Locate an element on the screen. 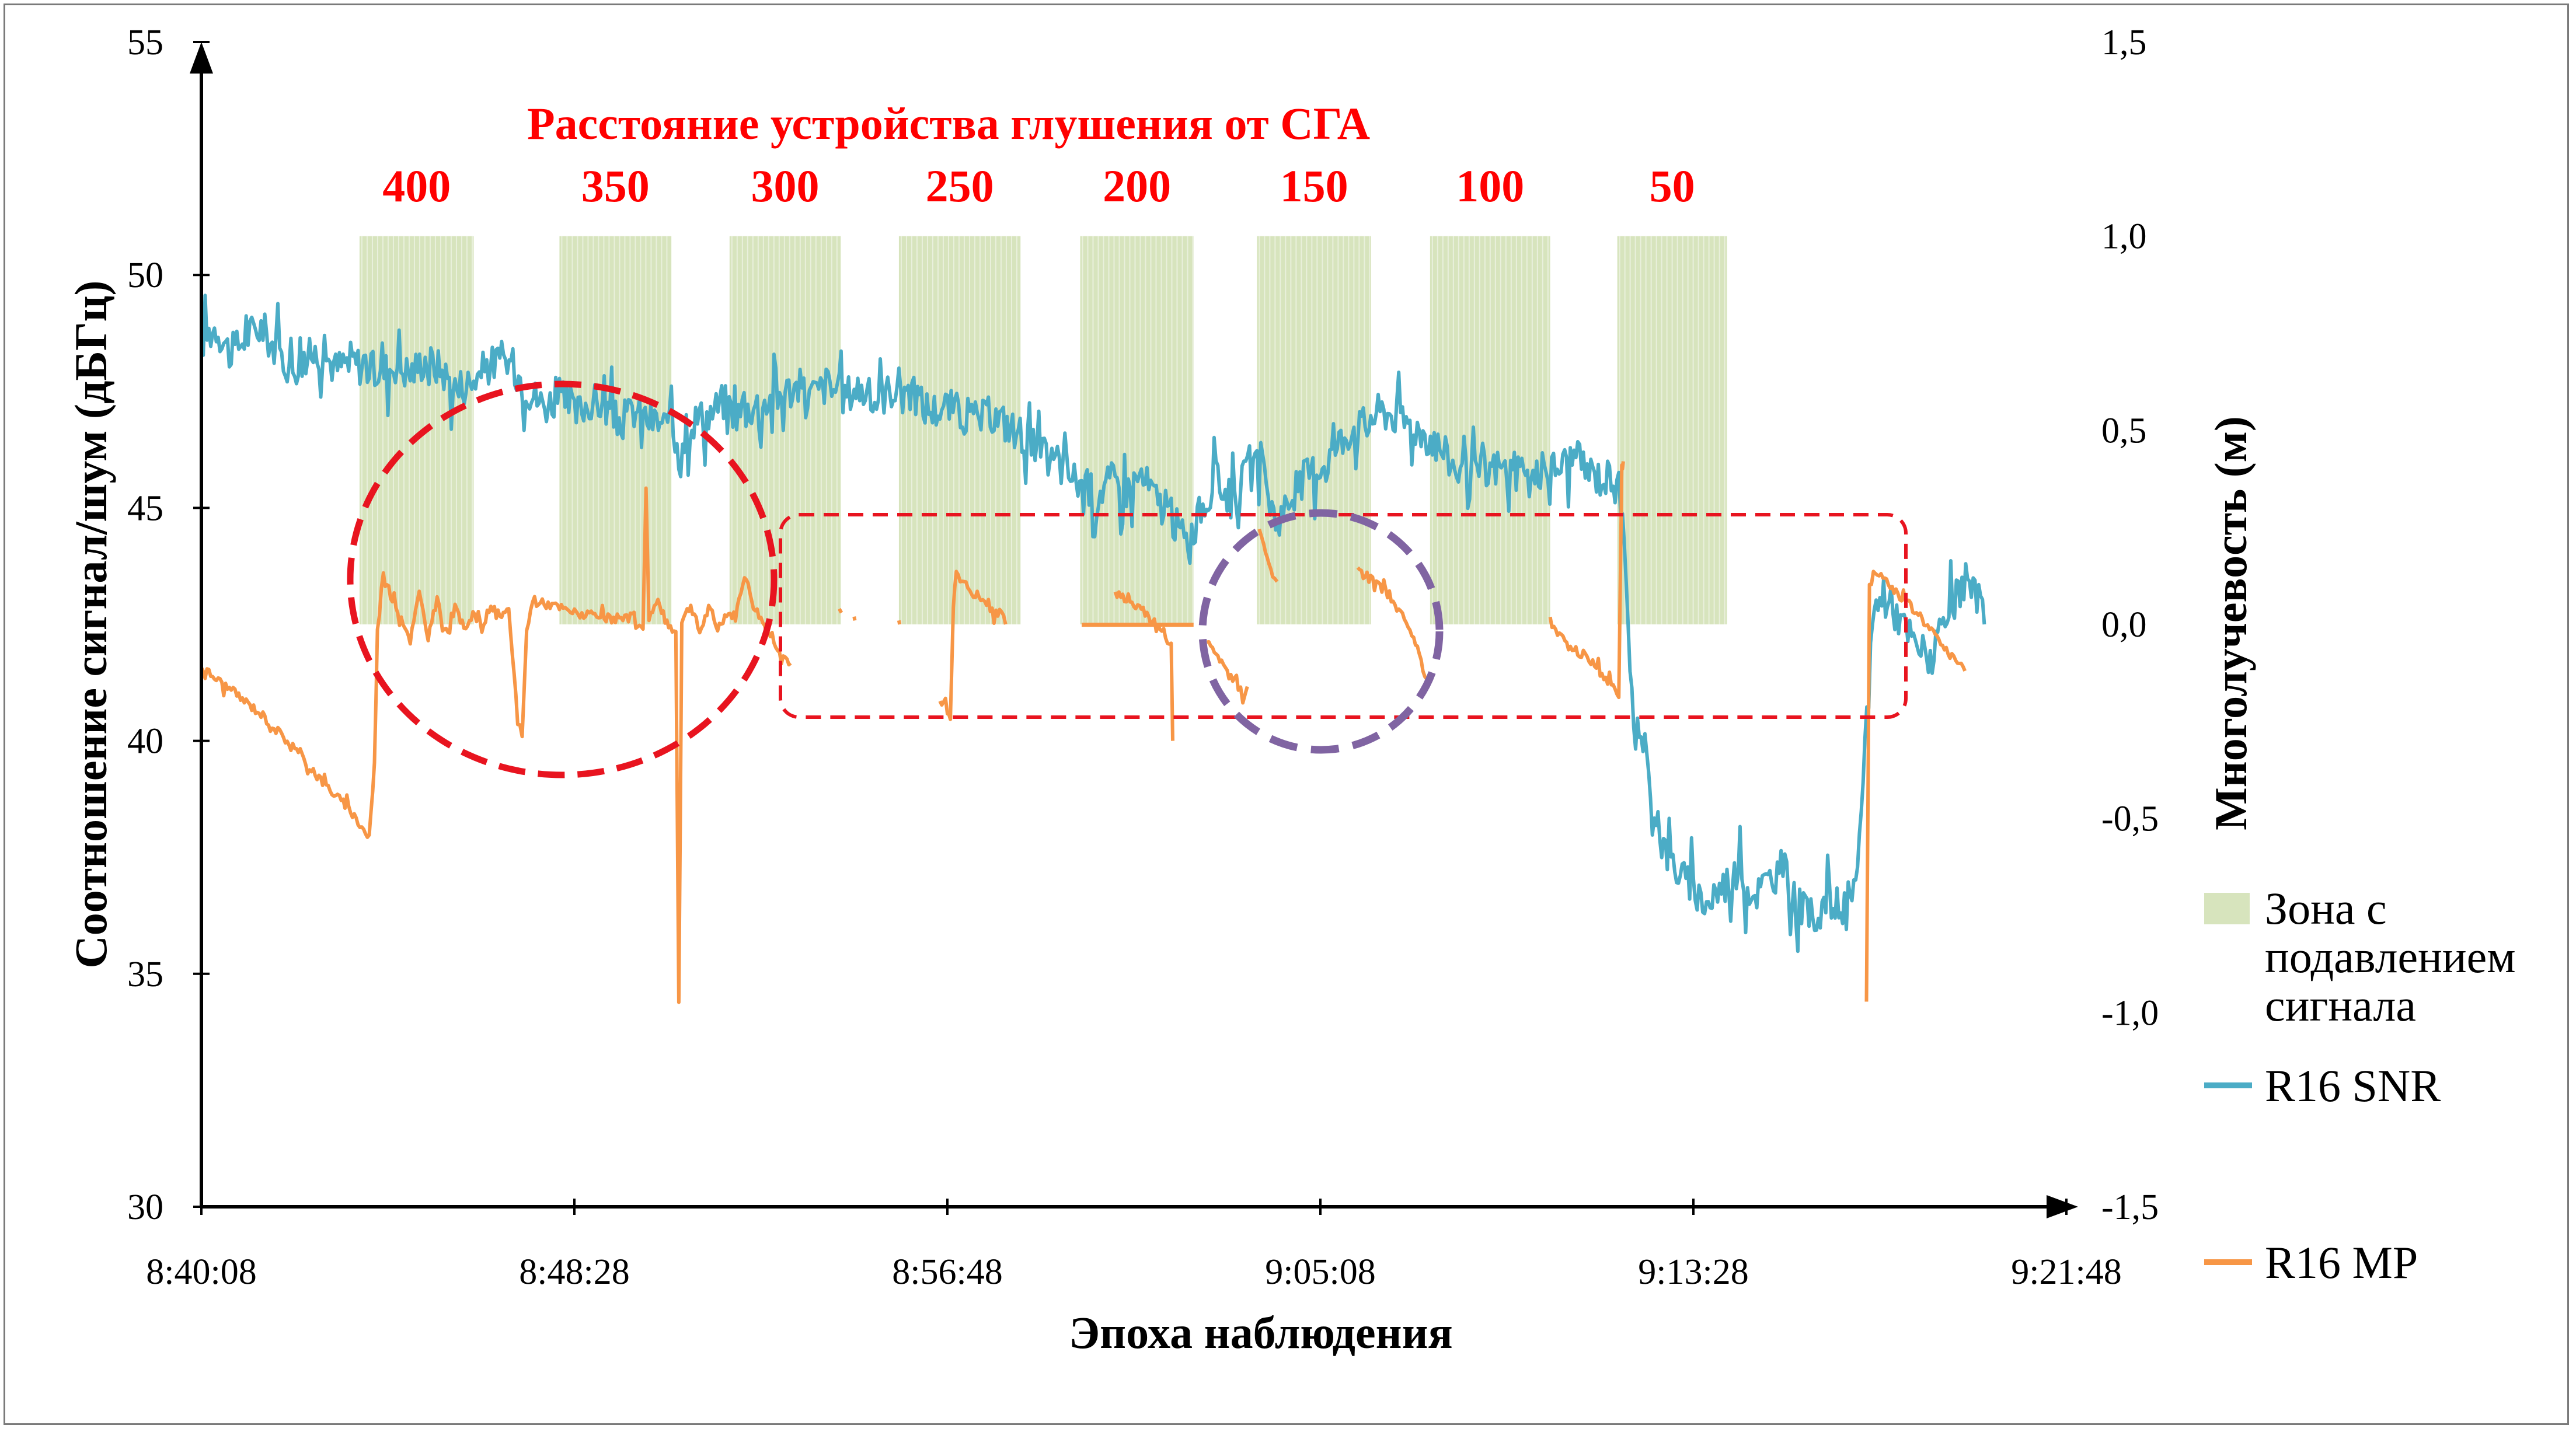 This screenshot has height=1432, width=2576. y-left-tick-label: 35 is located at coordinates (145, 974).